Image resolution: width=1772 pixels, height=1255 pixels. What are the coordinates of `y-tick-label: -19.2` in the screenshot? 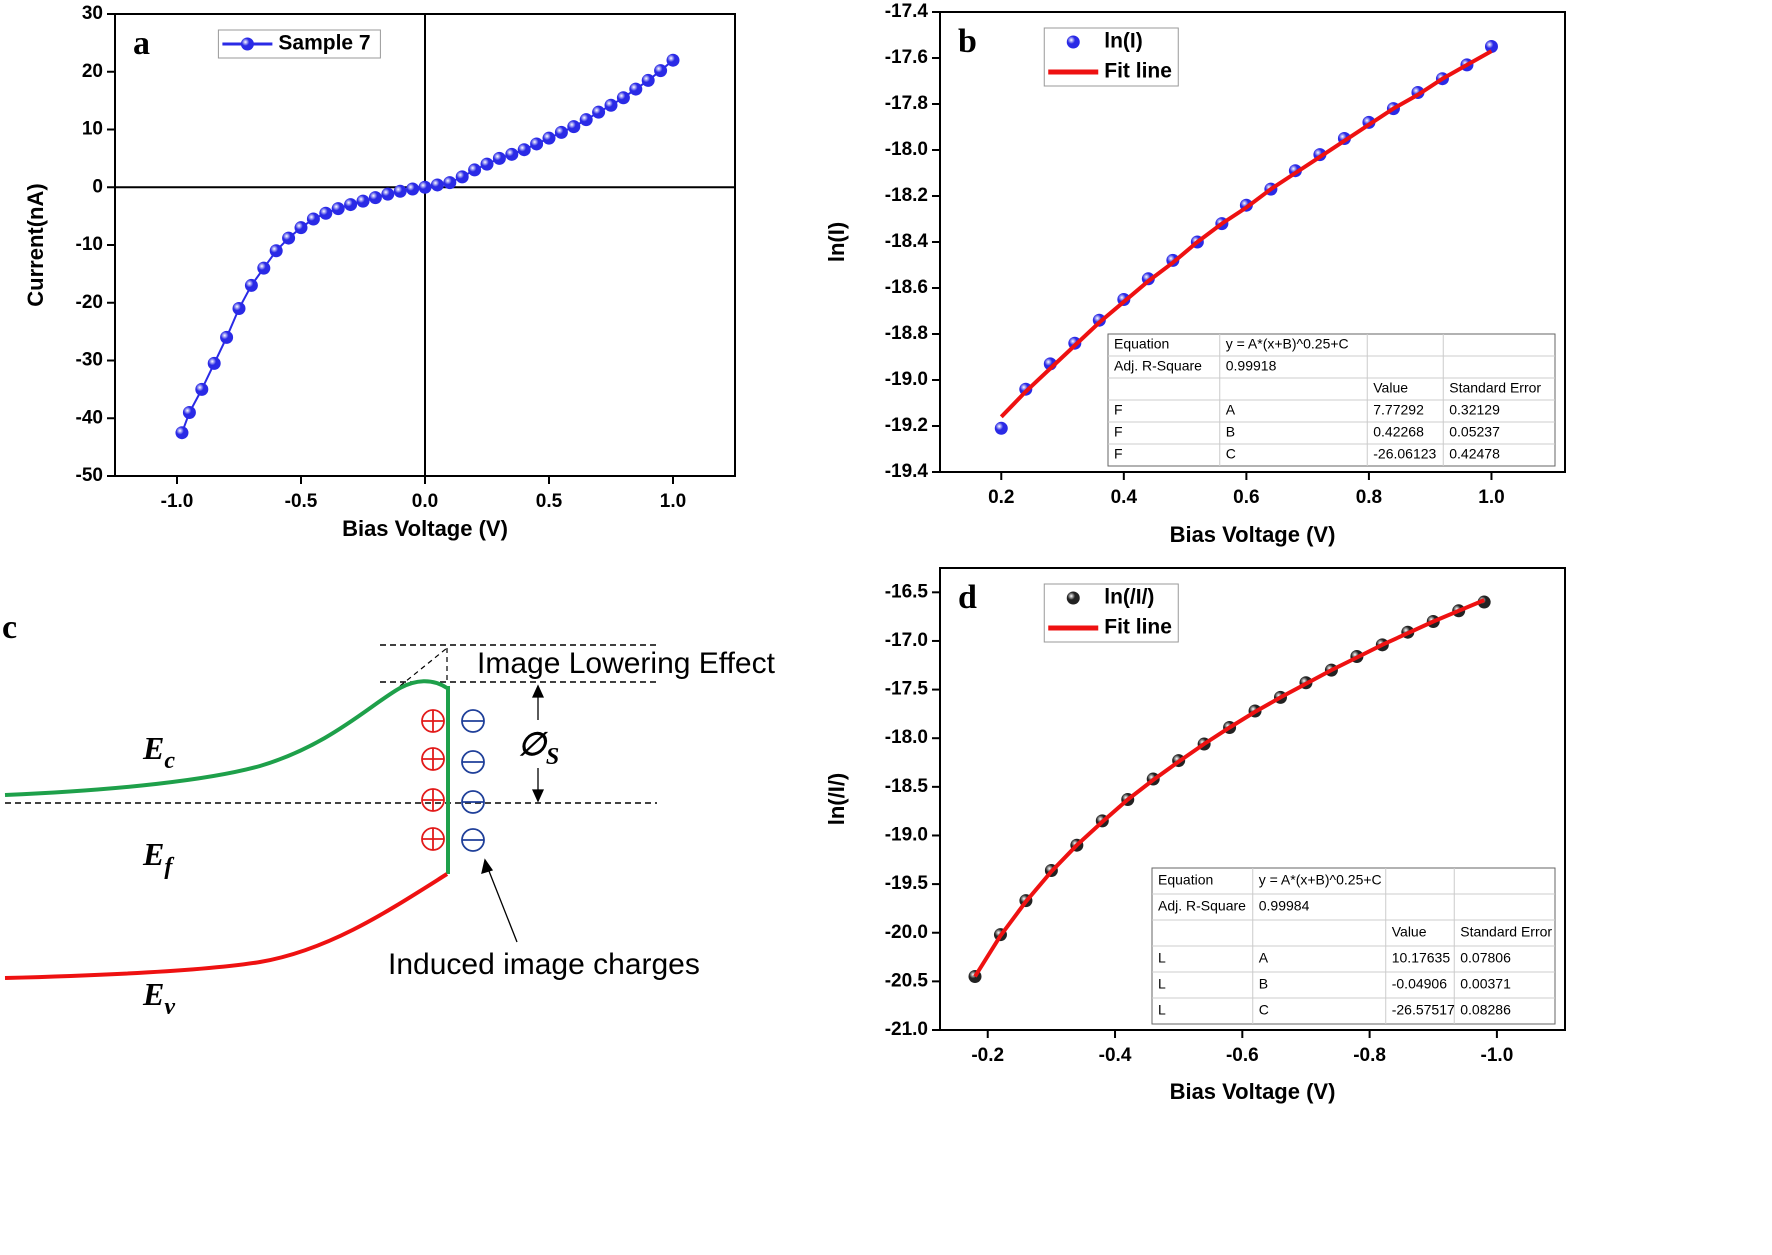 It's located at (906, 425).